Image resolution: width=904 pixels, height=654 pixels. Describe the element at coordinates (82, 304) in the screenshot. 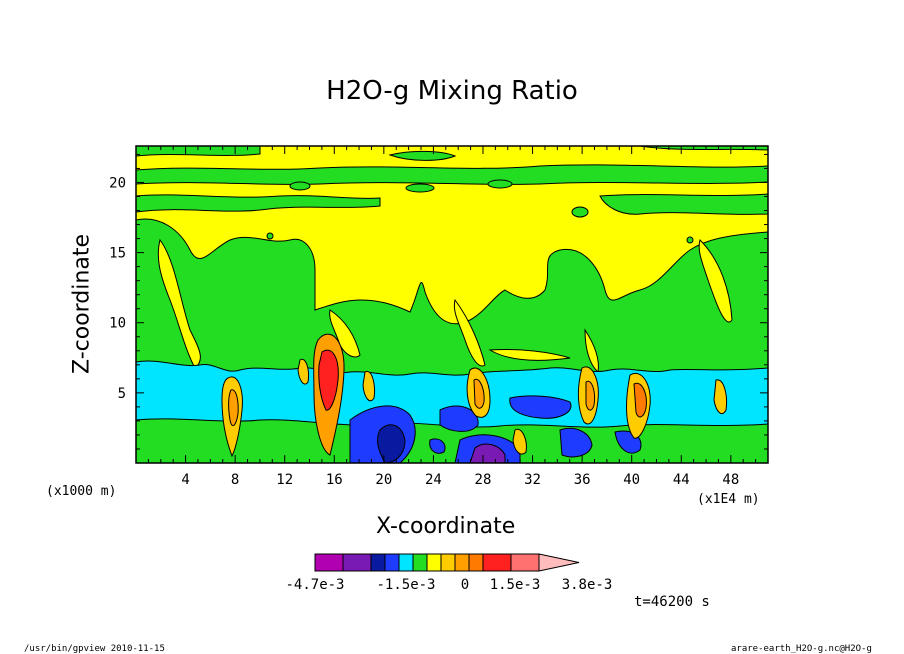

I see `y-axis-label: Z-coordinate` at that location.